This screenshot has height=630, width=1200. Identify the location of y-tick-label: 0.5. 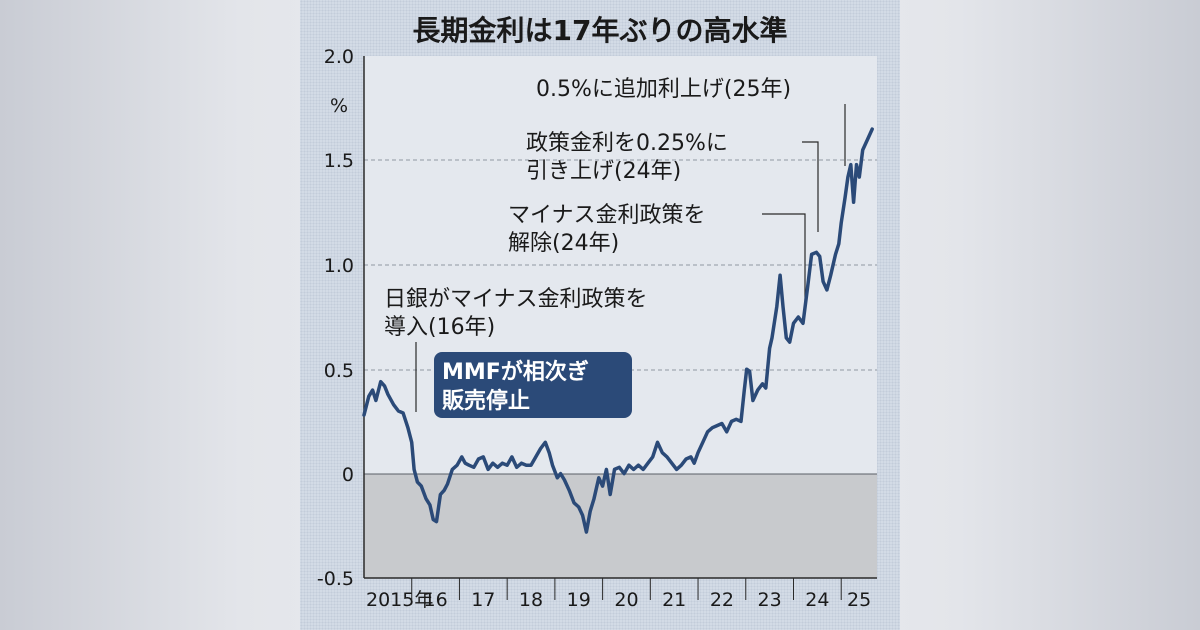
(339, 371).